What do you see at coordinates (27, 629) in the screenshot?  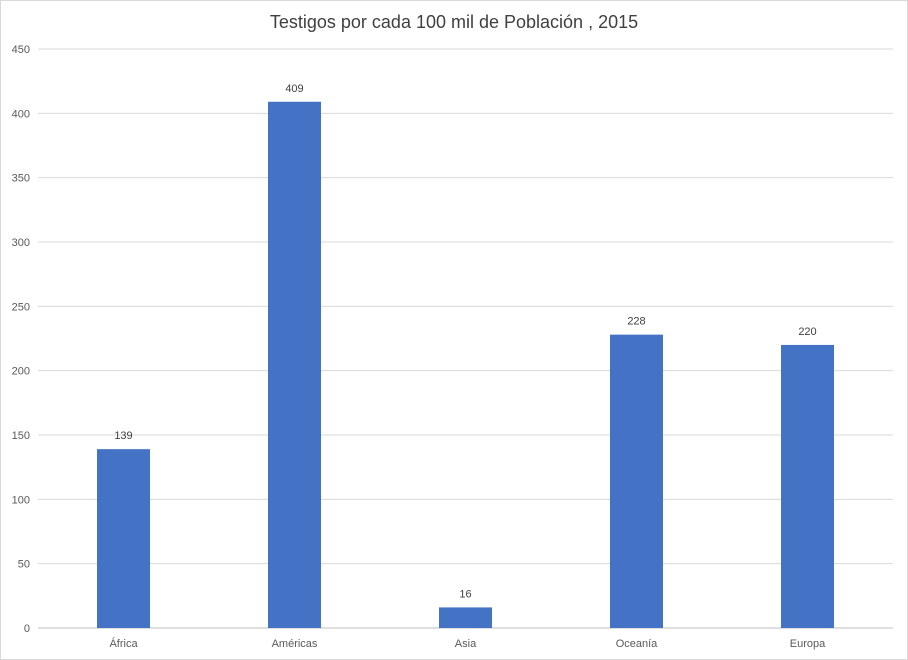 I see `y-tick-label: 0` at bounding box center [27, 629].